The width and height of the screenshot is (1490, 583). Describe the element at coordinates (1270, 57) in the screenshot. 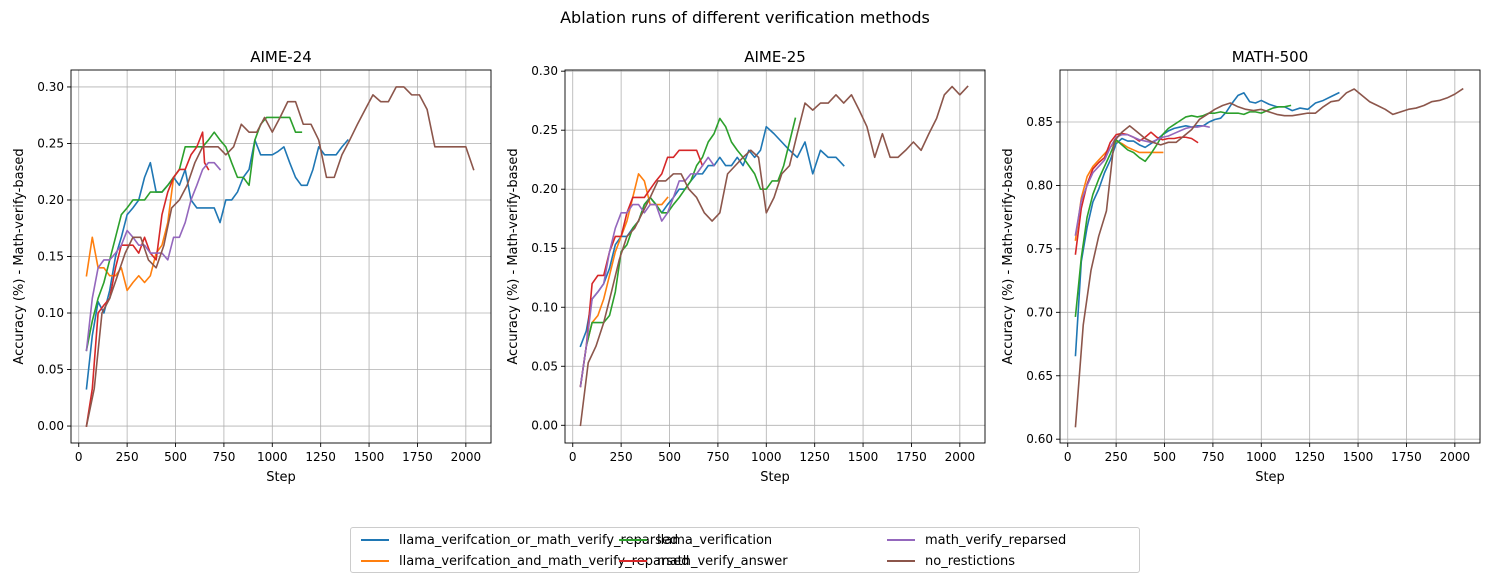

I see `subplot-title: MATH-500` at that location.